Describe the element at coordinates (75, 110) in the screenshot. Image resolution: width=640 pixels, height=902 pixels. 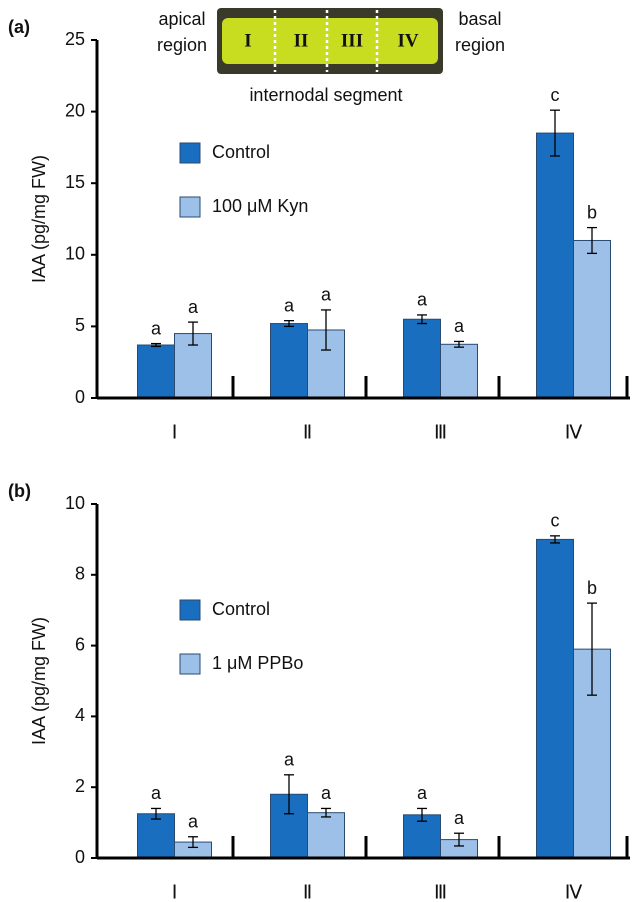
I see `y-tick-label: 20` at that location.